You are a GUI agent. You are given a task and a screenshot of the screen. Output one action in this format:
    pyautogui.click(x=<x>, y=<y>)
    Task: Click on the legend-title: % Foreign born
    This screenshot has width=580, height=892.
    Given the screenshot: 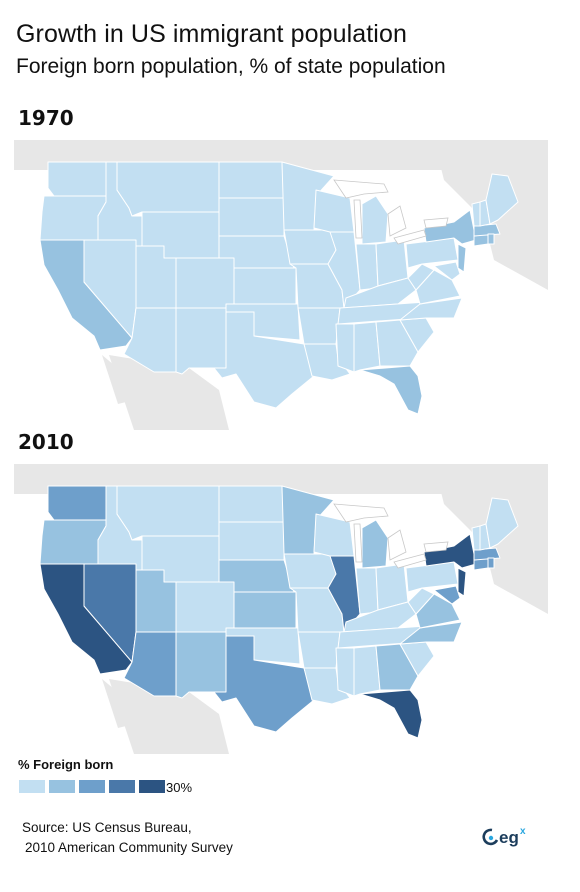 What is the action you would take?
    pyautogui.click(x=66, y=764)
    